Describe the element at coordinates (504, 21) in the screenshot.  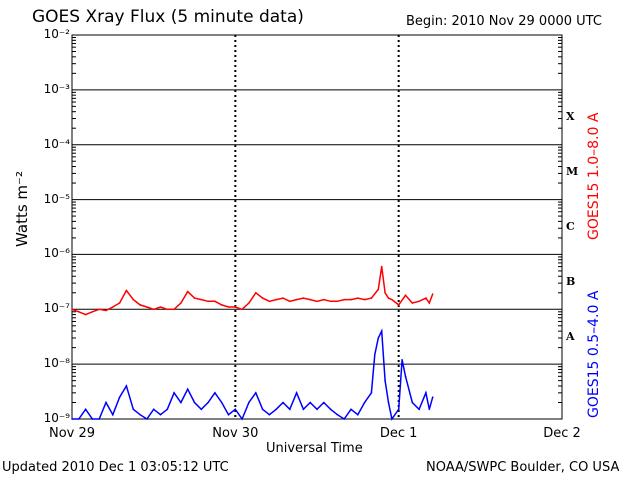
I see `begin-time: Begin: 2010 Nov 29 0000 UTC` at that location.